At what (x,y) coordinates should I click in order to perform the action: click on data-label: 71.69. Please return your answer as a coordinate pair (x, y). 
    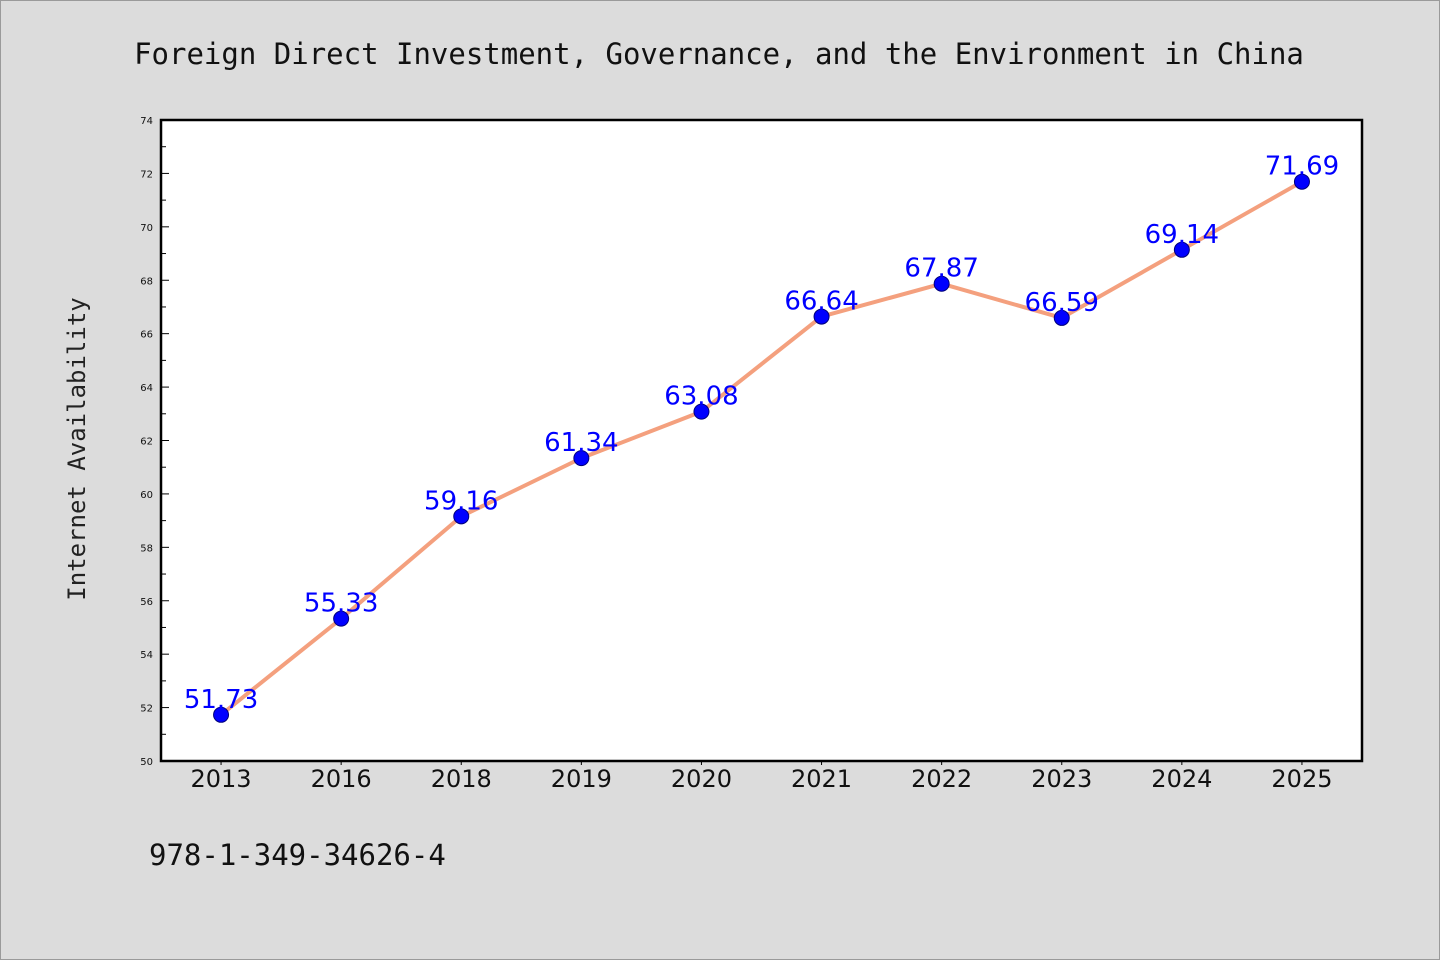
    Looking at the image, I should click on (1302, 167).